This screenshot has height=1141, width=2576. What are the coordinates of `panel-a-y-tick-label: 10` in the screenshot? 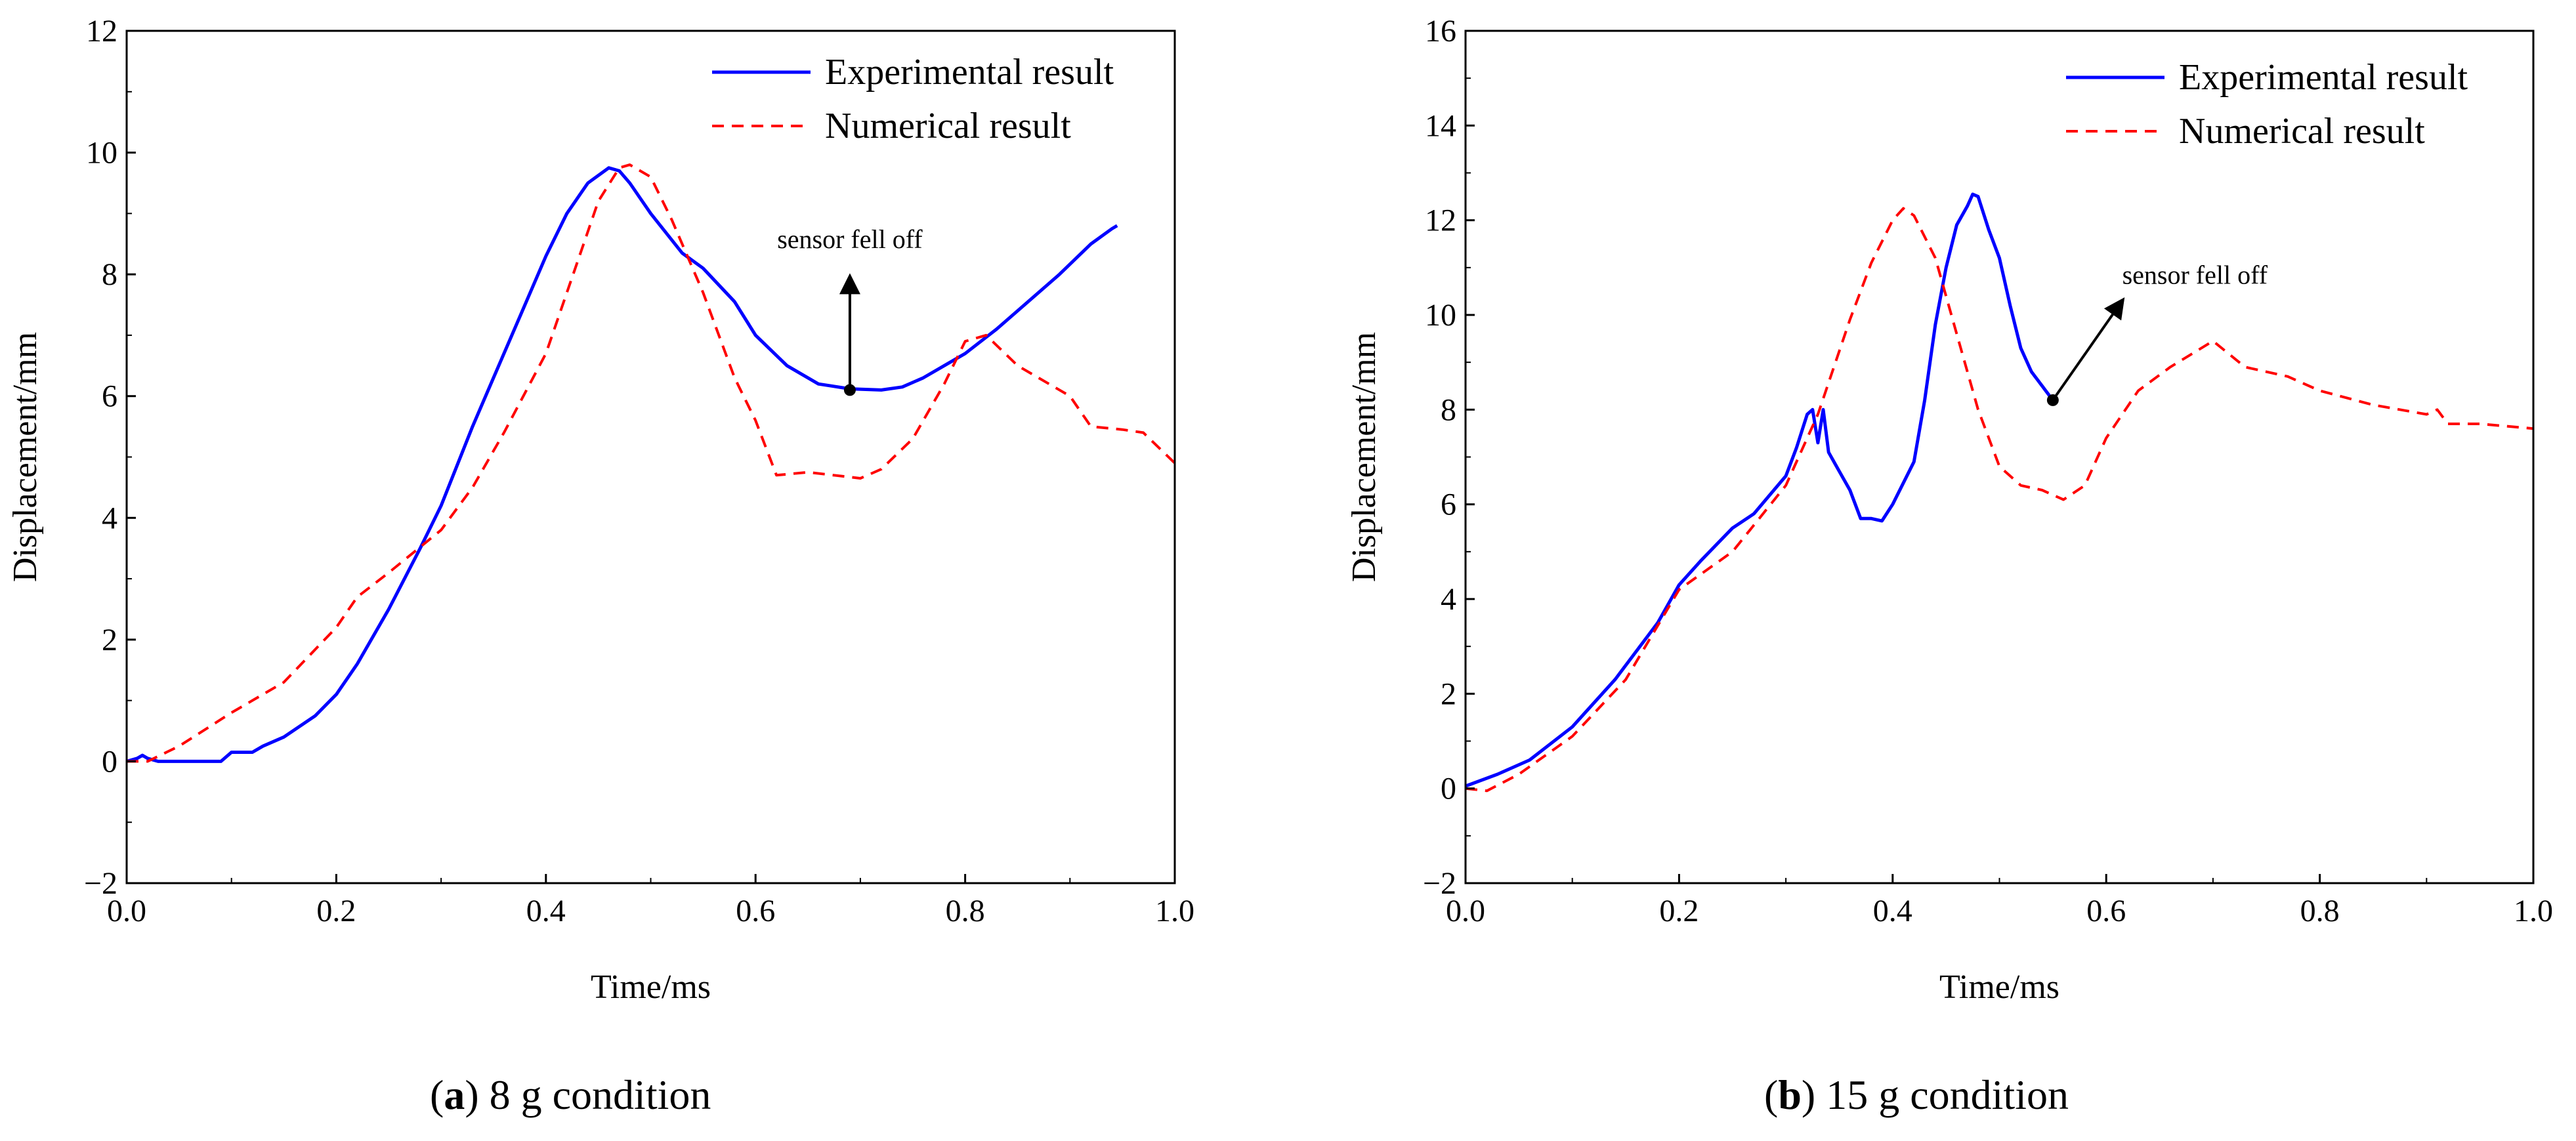 It's located at (101, 153).